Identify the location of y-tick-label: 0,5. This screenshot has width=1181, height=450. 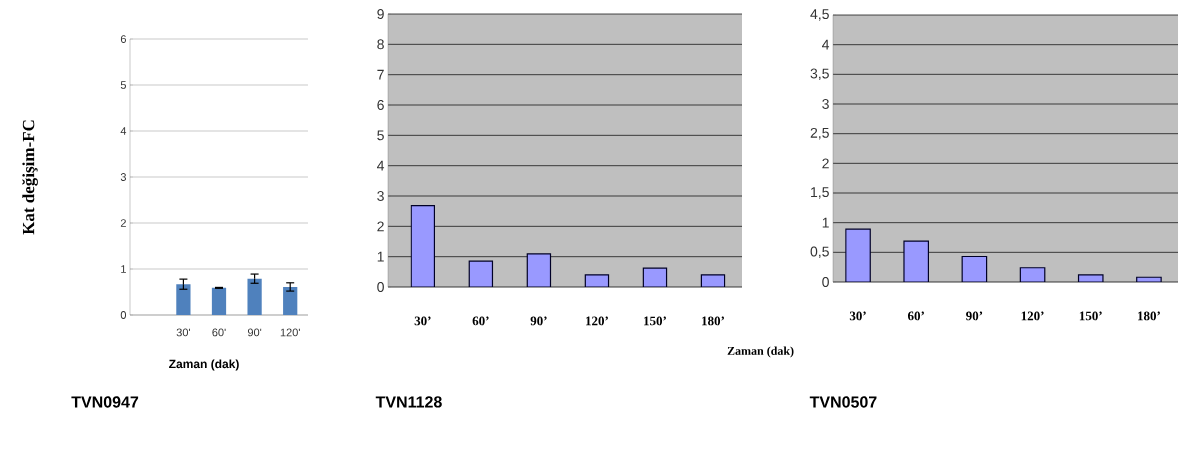
(819, 252).